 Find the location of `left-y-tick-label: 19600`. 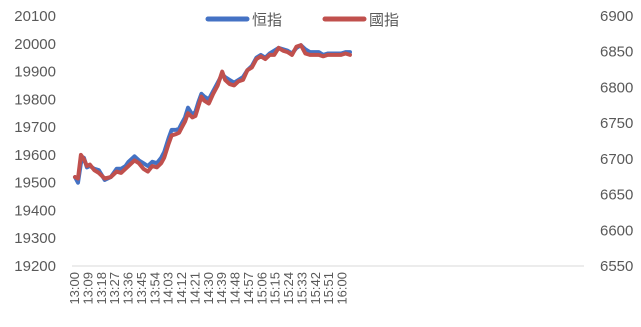

left-y-tick-label: 19600 is located at coordinates (35, 155).